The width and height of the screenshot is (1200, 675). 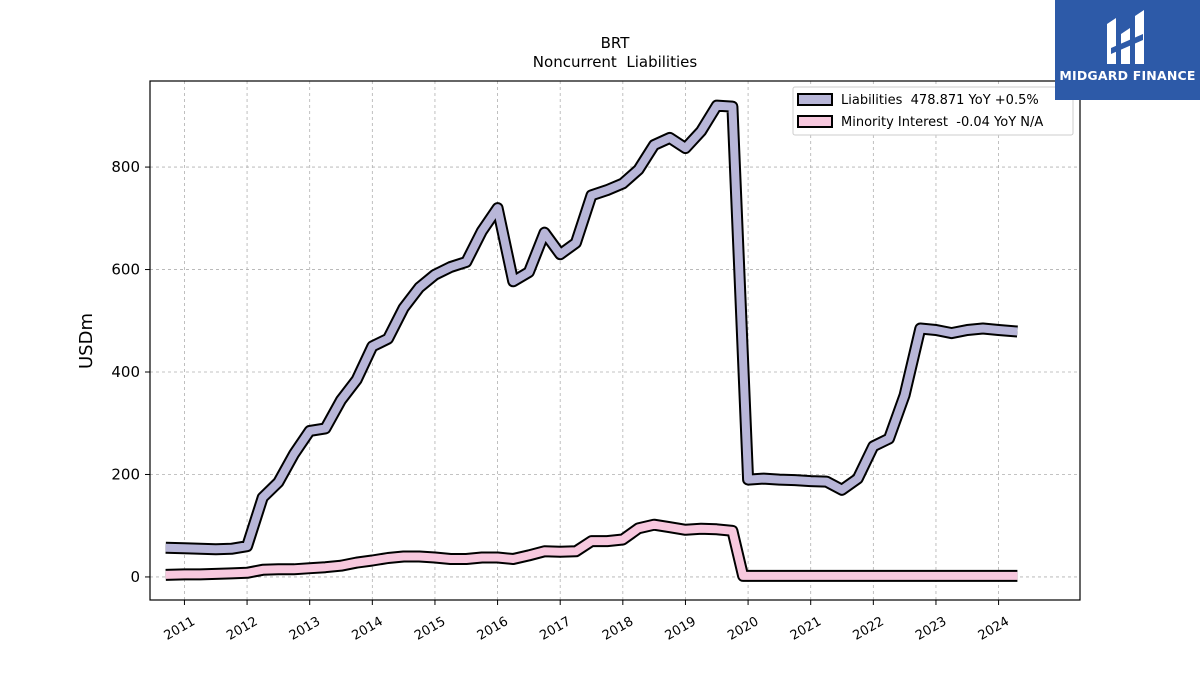 I want to click on x-tick-label: 2012, so click(x=242, y=629).